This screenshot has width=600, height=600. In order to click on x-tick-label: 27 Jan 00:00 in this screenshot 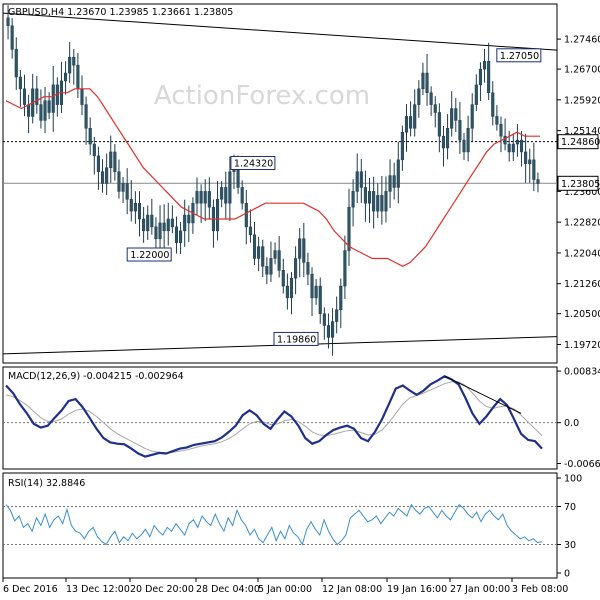, I will do `click(480, 589)`.